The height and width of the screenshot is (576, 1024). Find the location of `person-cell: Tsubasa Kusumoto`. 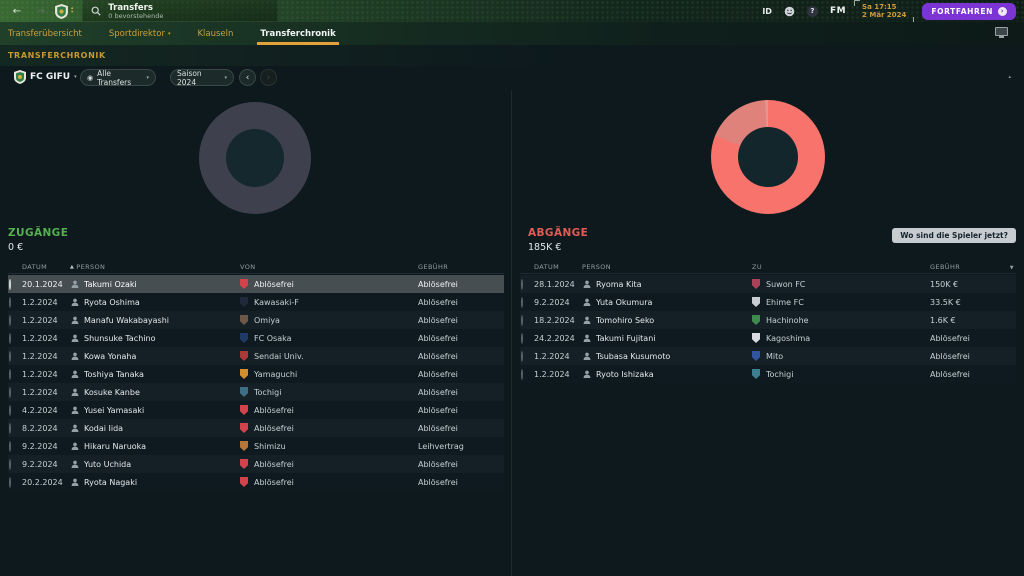

person-cell: Tsubasa Kusumoto is located at coordinates (667, 356).